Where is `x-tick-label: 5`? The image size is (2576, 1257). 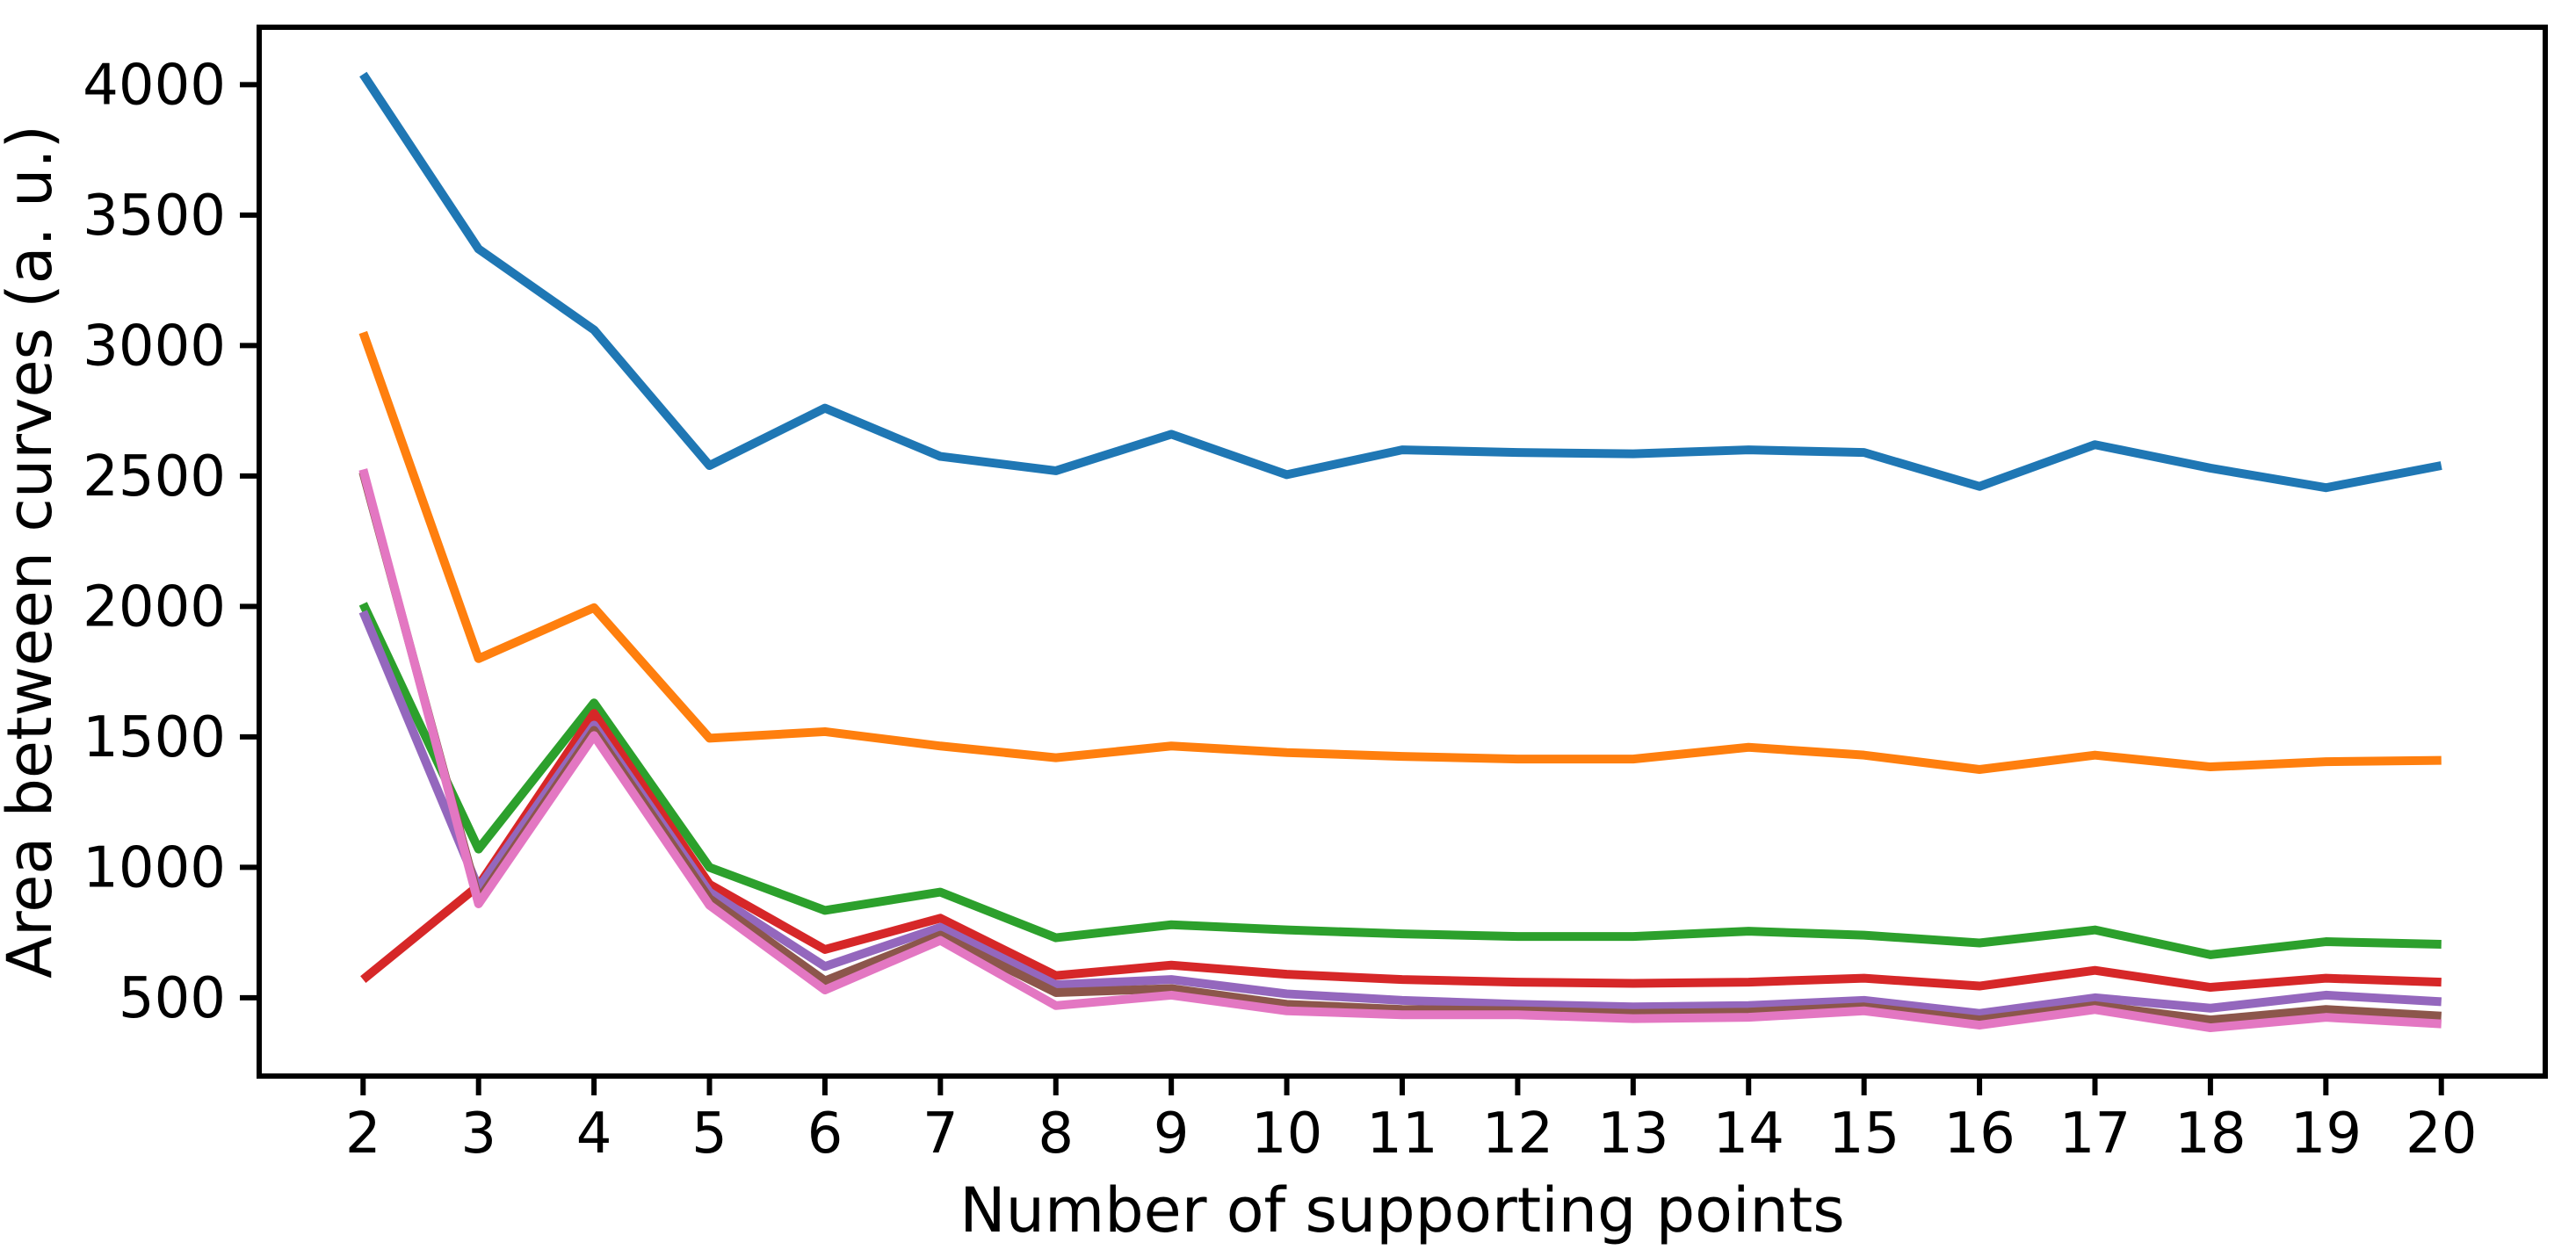 x-tick-label: 5 is located at coordinates (709, 1134).